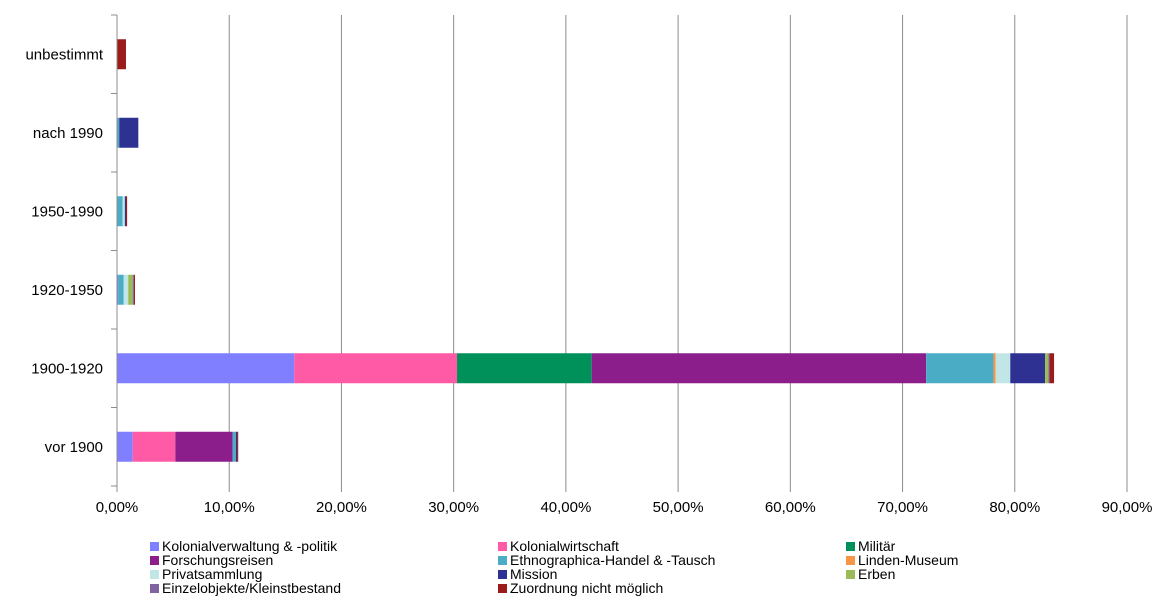  Describe the element at coordinates (74, 447) in the screenshot. I see `category-label: vor 1900` at that location.